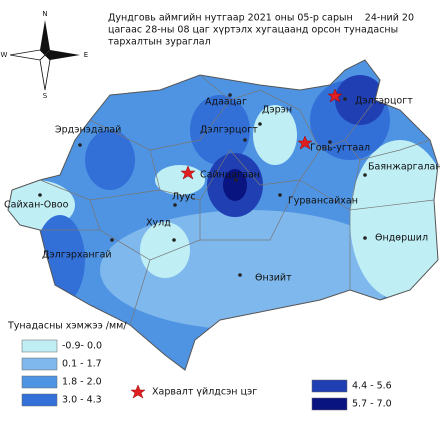 The height and width of the screenshot is (421, 440). Describe the element at coordinates (159, 42) in the screenshot. I see `title-line: тархалтын зураглал` at that location.